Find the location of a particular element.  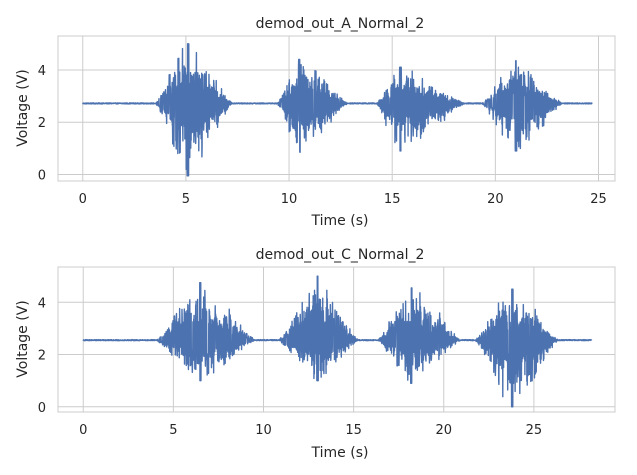

y-axis-label-c: Voltage (V) is located at coordinates (23, 338).